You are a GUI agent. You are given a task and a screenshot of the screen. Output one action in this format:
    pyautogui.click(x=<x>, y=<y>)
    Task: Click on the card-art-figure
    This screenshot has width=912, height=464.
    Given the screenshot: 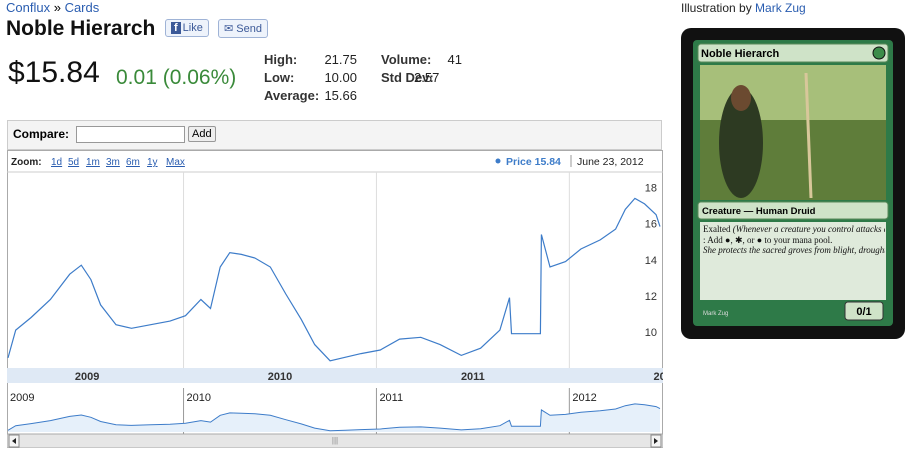 What is the action you would take?
    pyautogui.click(x=741, y=143)
    